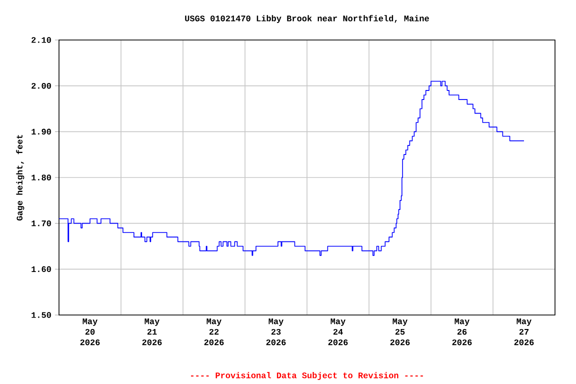  What do you see at coordinates (307, 376) in the screenshot?
I see `text: ---- Provisional Data Subject to Revision ----` at bounding box center [307, 376].